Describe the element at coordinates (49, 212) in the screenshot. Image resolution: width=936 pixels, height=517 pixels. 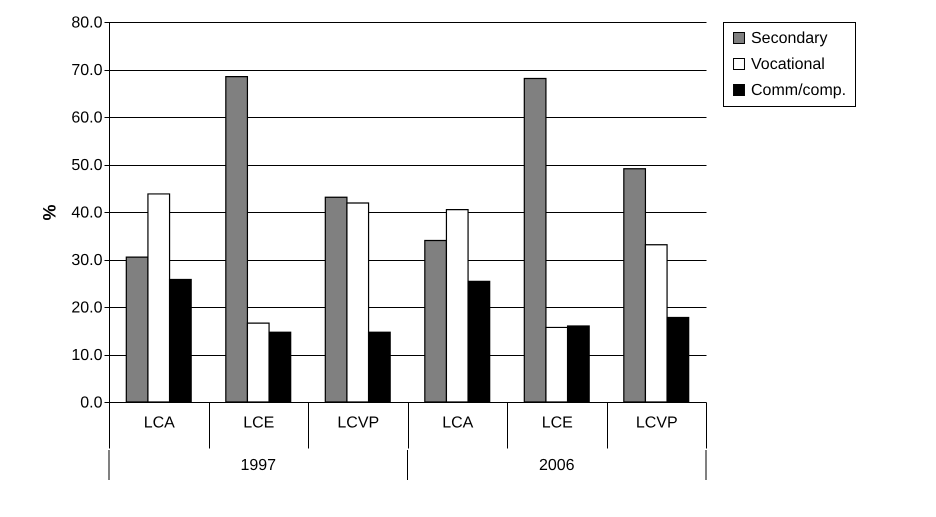
I see `y-axis-title: %` at that location.